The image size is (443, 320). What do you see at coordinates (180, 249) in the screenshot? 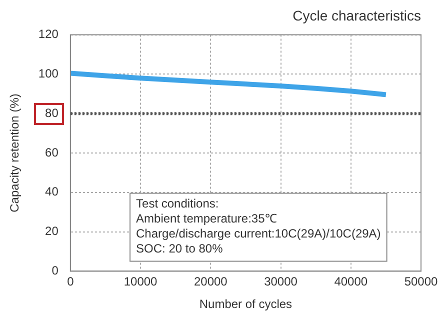
I see `annotation: SOC: 20 to 80%` at bounding box center [180, 249].